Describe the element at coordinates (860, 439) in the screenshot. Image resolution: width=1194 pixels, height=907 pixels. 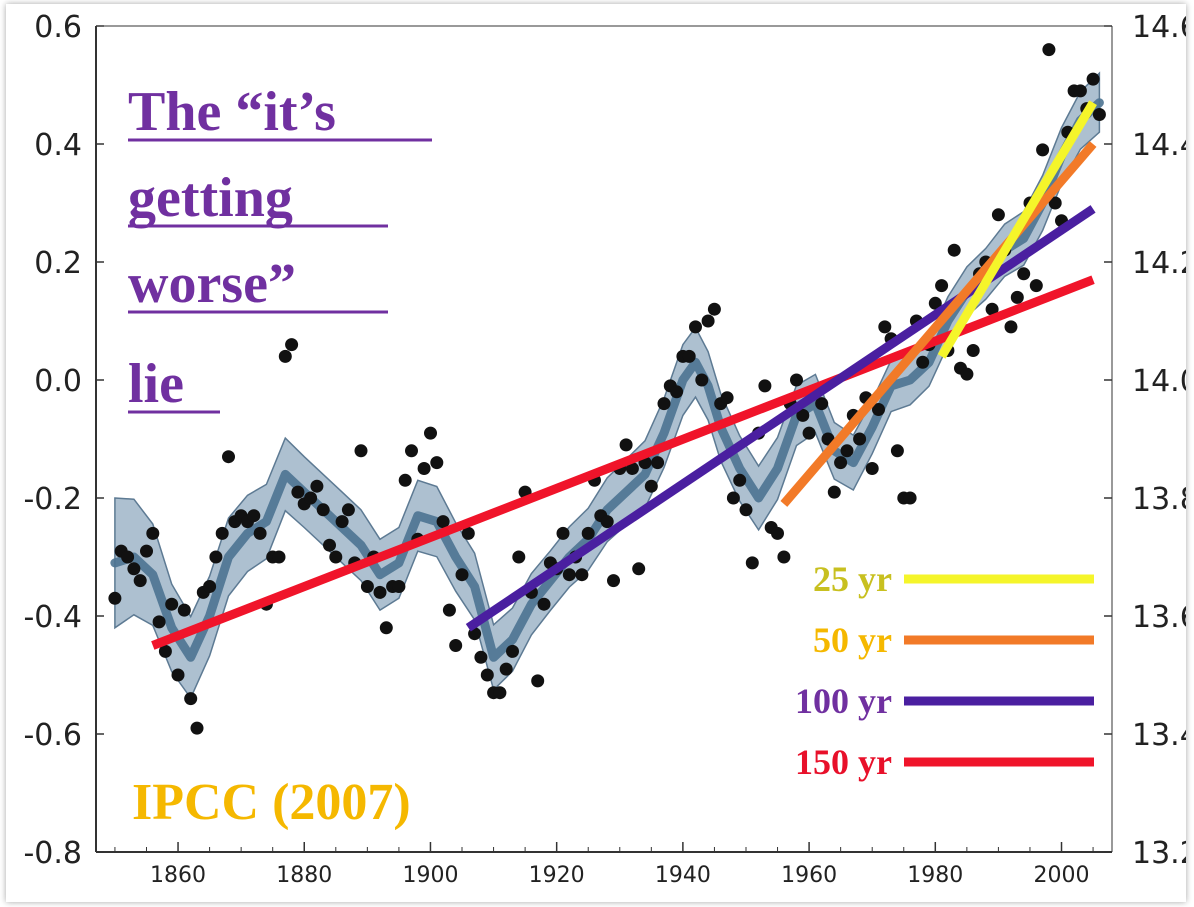
I see `data-point-1968` at that location.